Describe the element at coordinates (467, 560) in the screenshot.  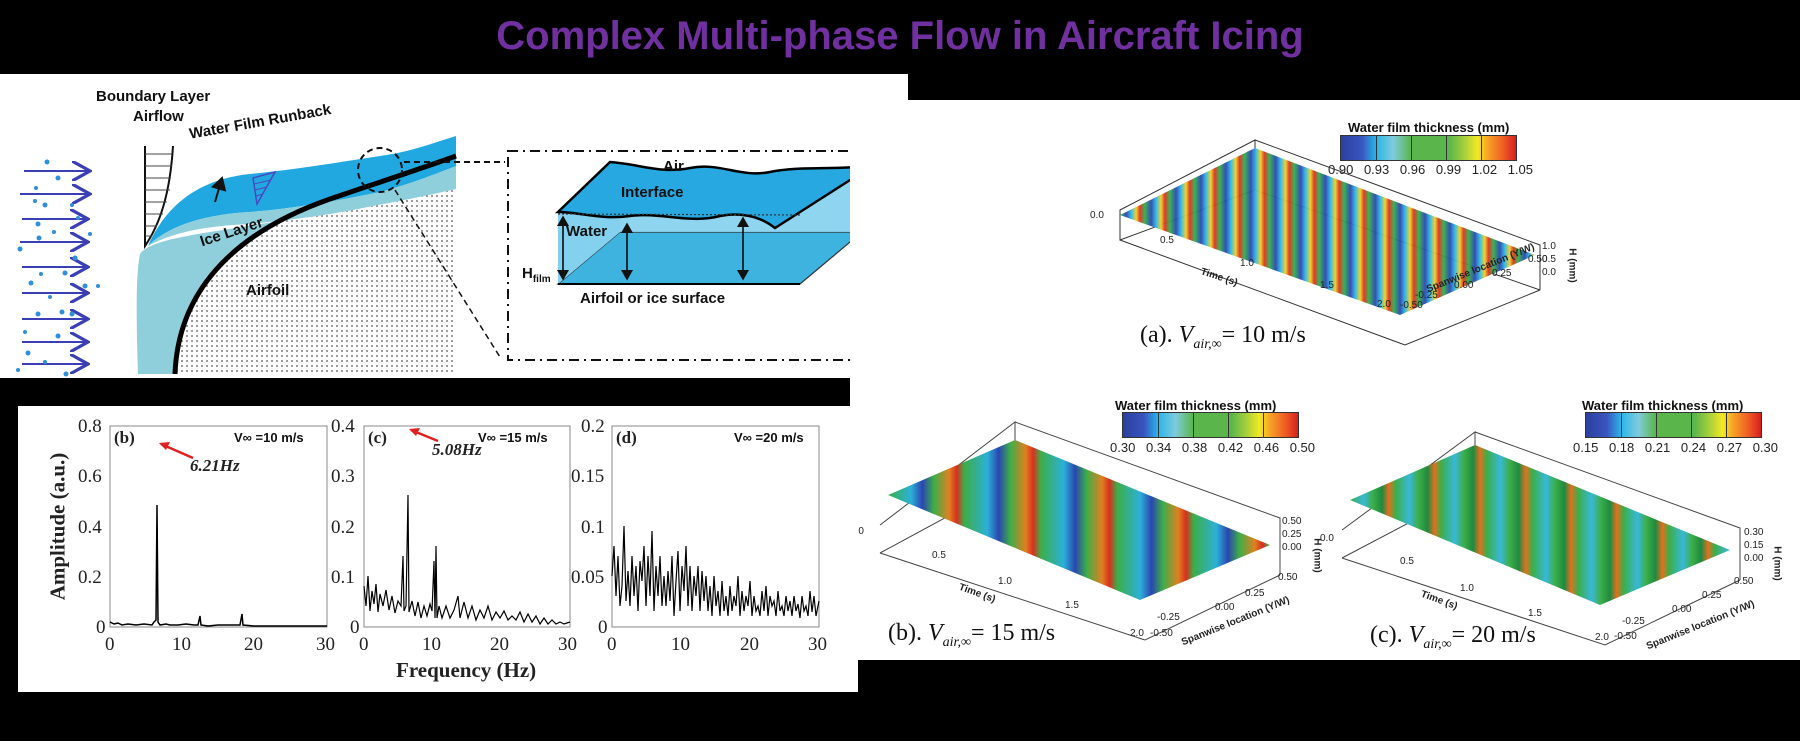
I see `fft-series-c` at that location.